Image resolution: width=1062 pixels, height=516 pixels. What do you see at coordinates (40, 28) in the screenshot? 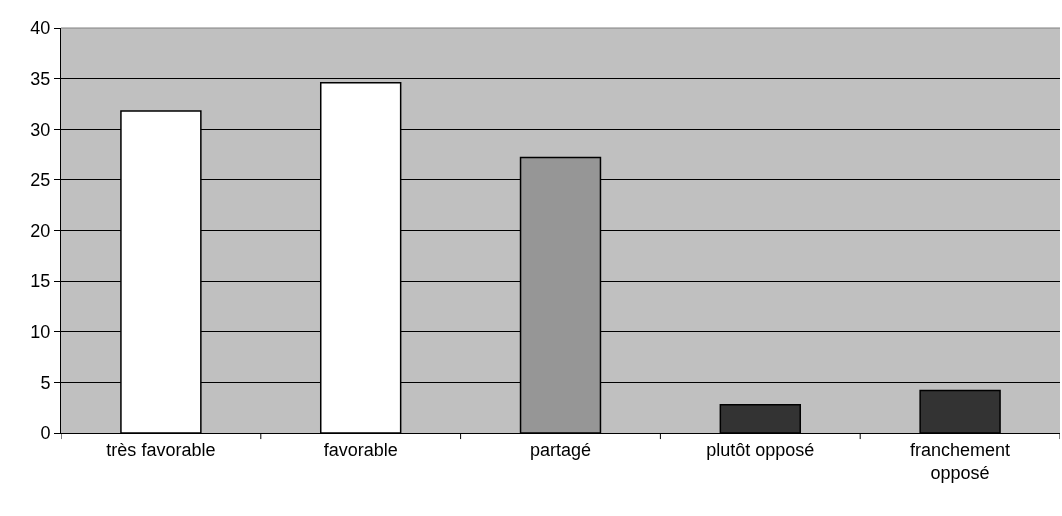
I see `y-tick-label: 40` at bounding box center [40, 28].